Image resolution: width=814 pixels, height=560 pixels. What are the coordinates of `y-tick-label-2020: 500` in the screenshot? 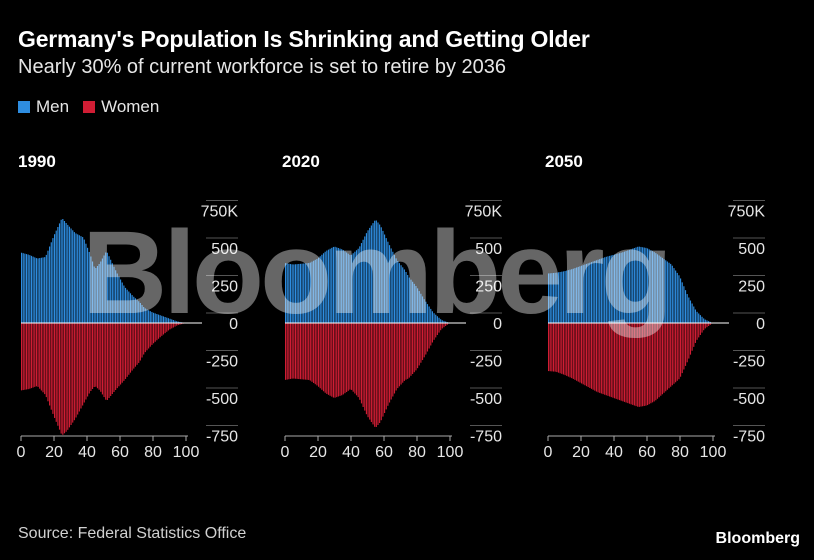 It's located at (488, 249).